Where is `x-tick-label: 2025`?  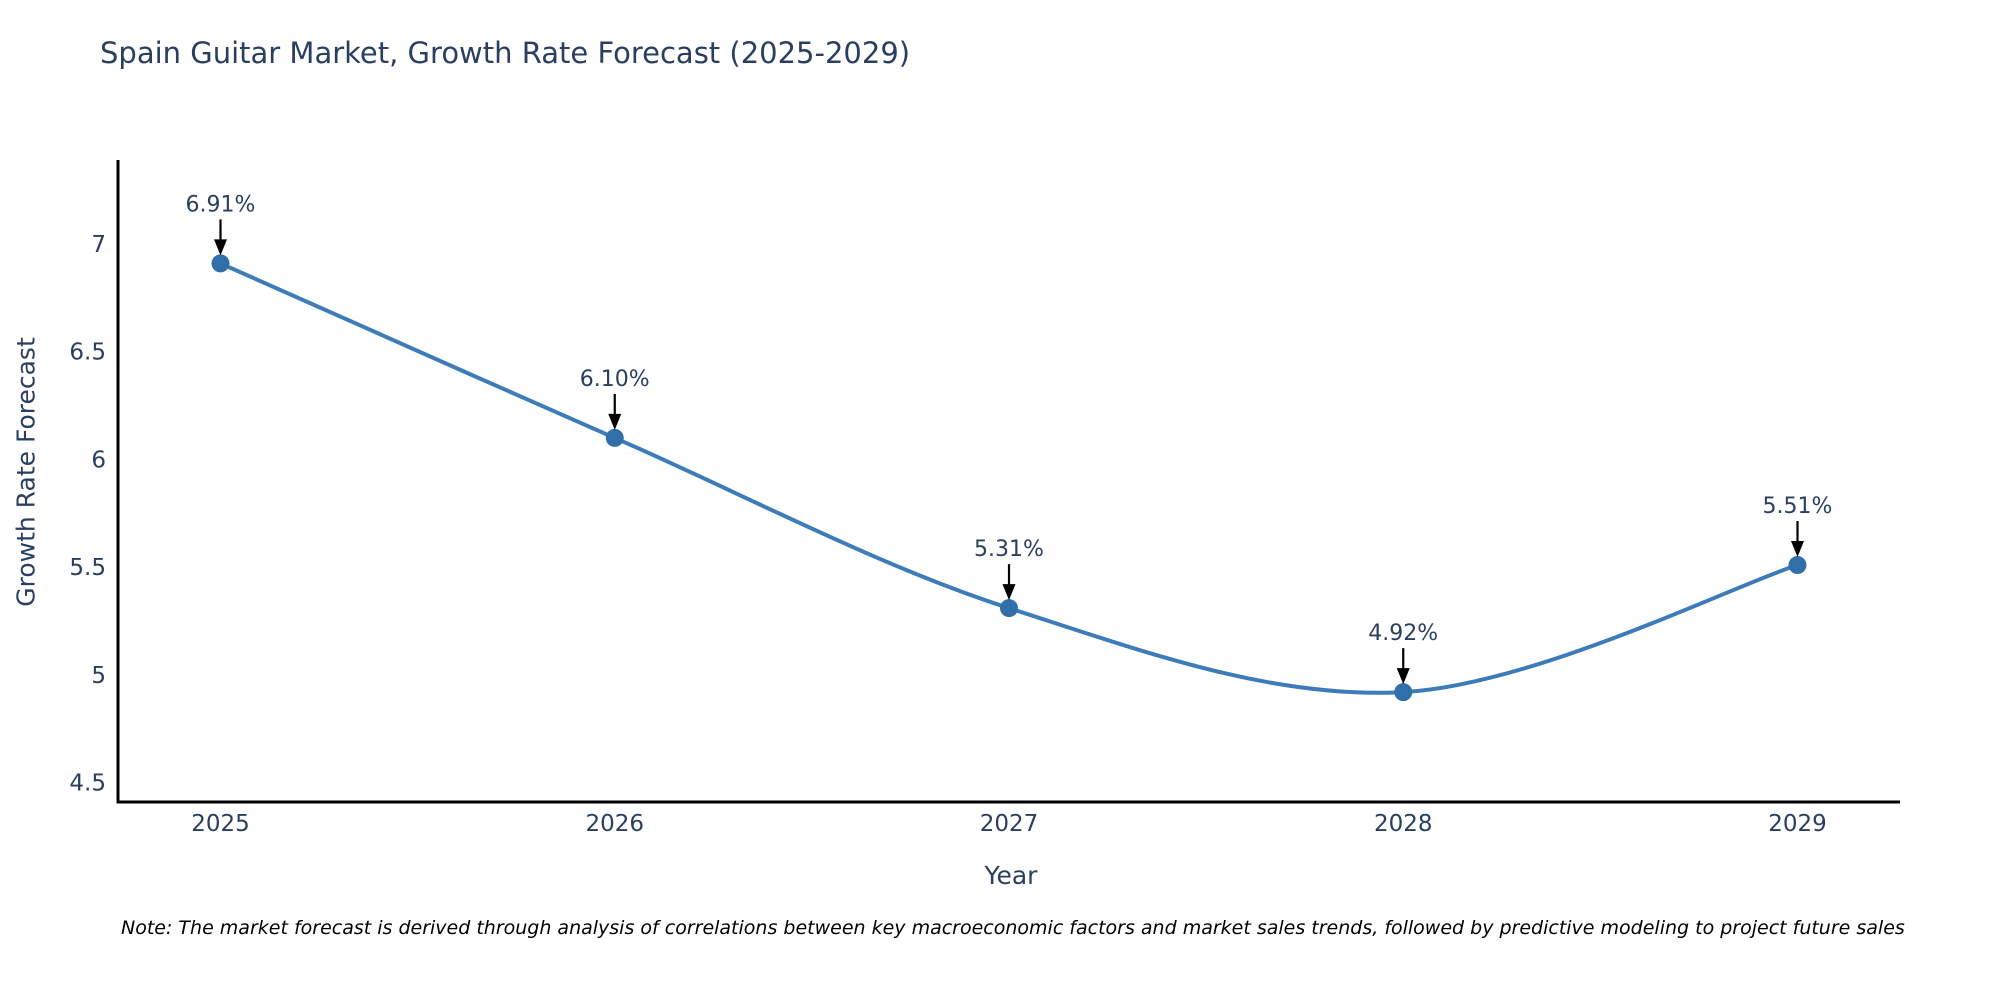
x-tick-label: 2025 is located at coordinates (220, 824).